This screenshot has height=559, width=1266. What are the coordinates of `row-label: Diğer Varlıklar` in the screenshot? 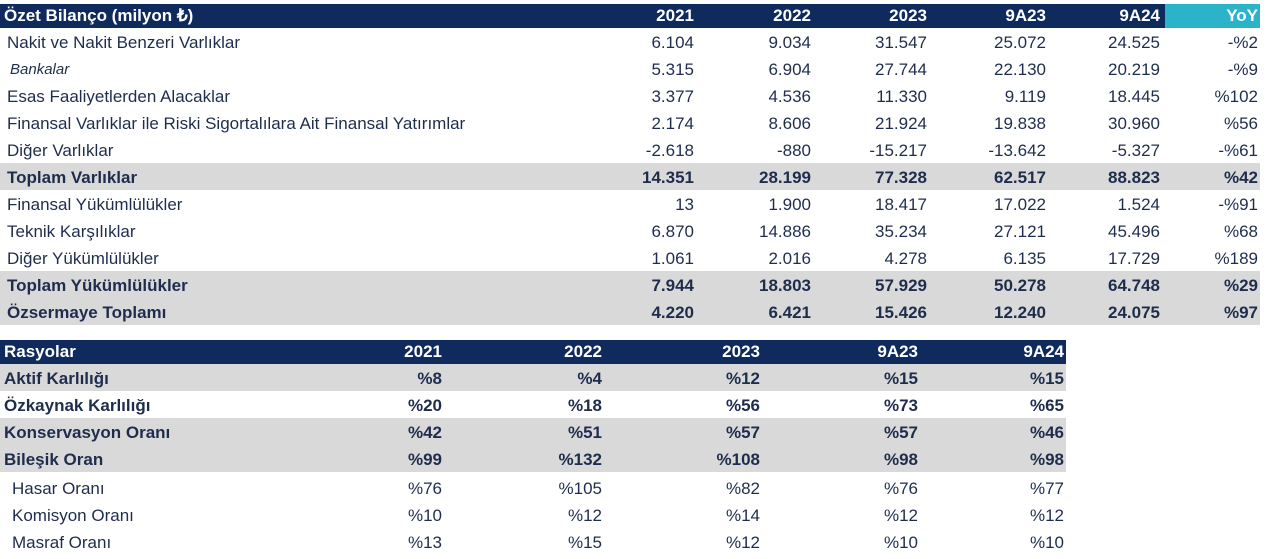 It's located at (60, 150).